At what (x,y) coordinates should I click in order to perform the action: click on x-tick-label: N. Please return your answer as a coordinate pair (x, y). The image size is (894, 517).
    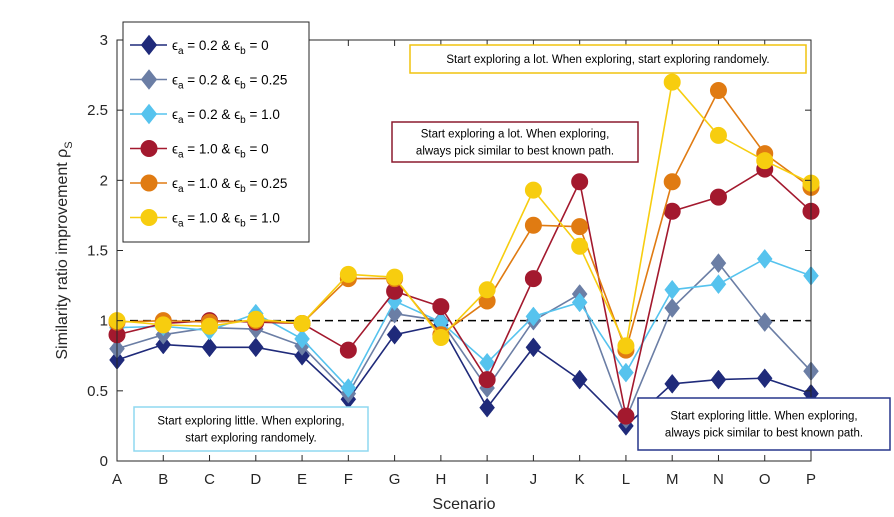
    Looking at the image, I should click on (718, 479).